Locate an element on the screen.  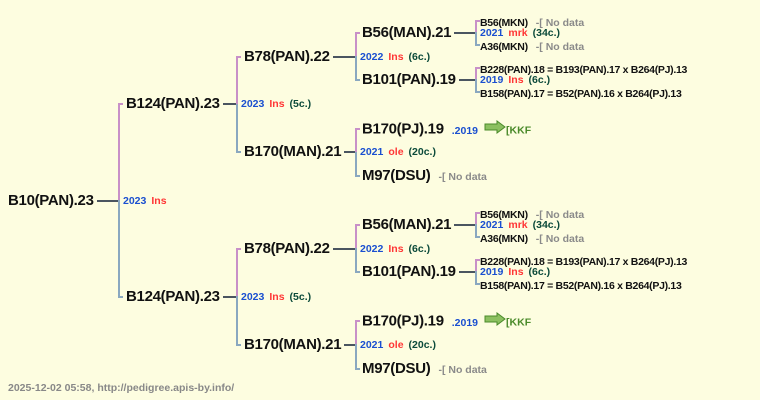
node-name: B10(PAN).23 is located at coordinates (51, 200).